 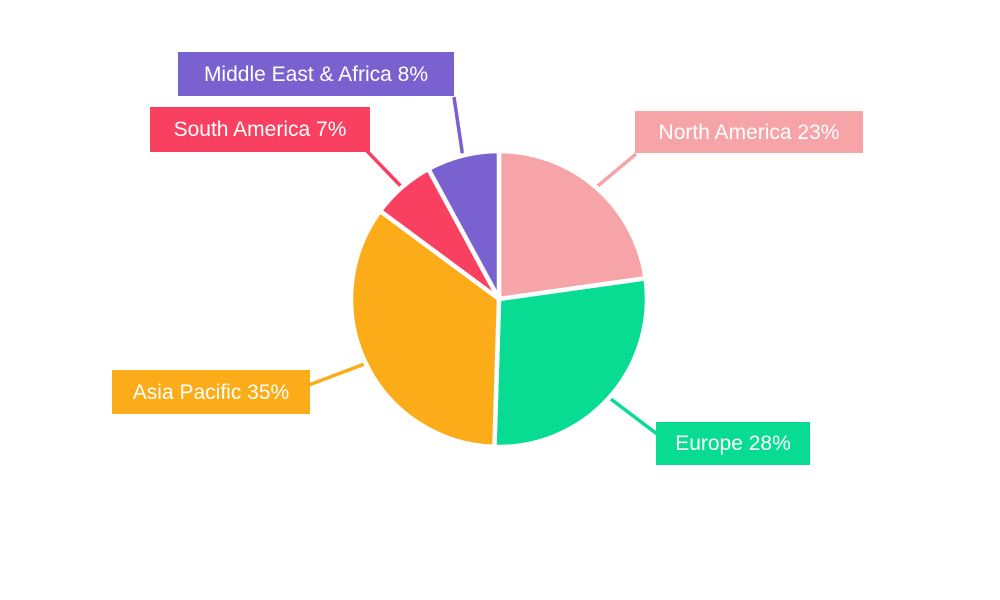 What do you see at coordinates (458, 126) in the screenshot?
I see `leader-line-middle-east-africa` at bounding box center [458, 126].